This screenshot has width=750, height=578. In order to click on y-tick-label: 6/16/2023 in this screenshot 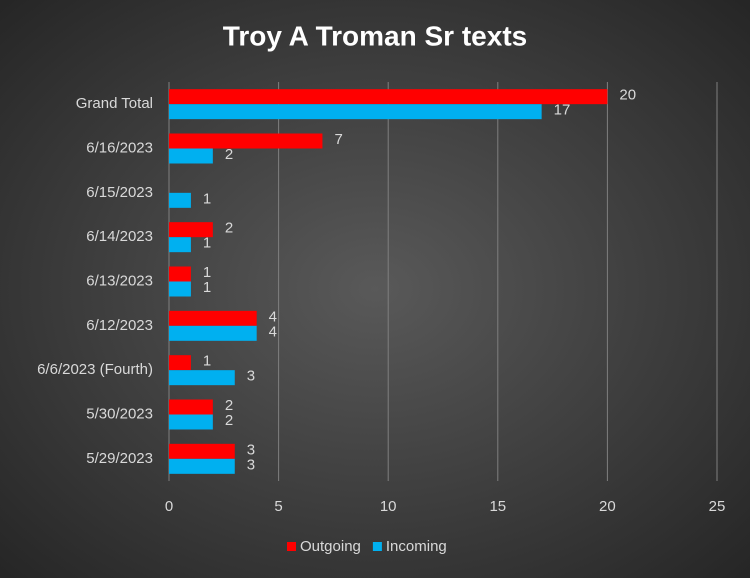, I will do `click(119, 147)`.